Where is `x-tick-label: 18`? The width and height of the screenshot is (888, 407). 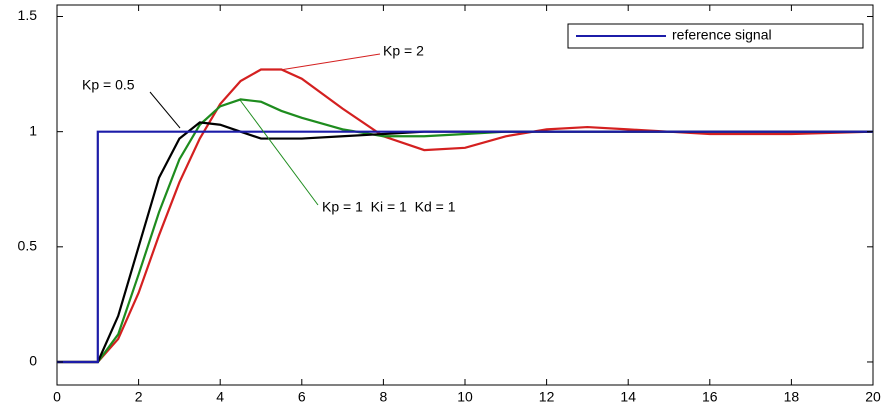 x-tick-label: 18 is located at coordinates (792, 397).